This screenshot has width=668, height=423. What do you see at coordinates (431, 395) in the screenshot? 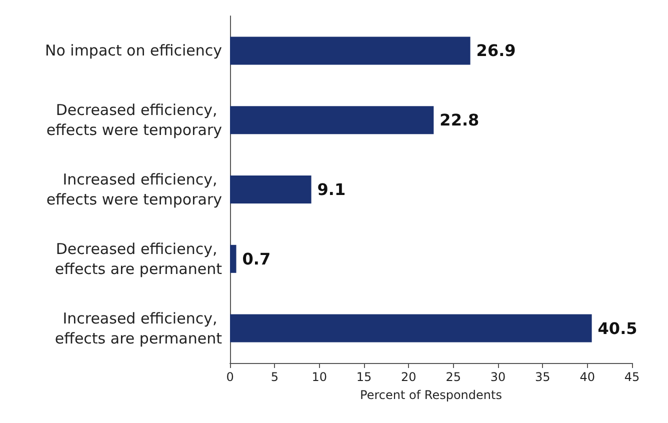
I see `x-axis-title: Percent of Respondents` at bounding box center [431, 395].